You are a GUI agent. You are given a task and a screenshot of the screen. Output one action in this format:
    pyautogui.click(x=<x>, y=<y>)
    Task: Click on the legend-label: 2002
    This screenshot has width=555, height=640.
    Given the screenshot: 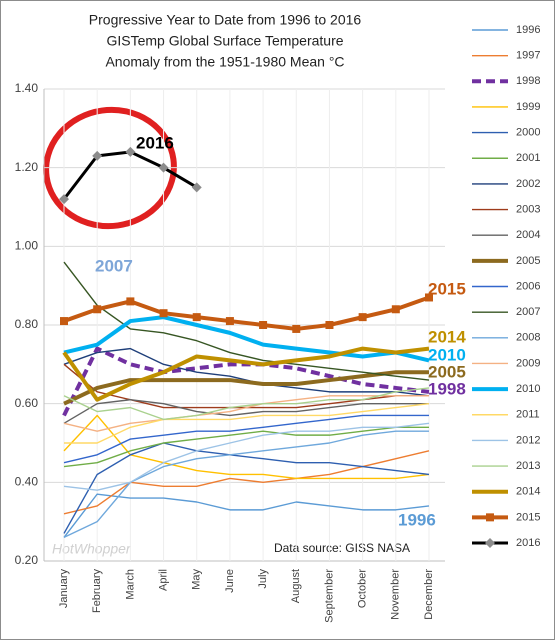 What is the action you would take?
    pyautogui.click(x=528, y=184)
    